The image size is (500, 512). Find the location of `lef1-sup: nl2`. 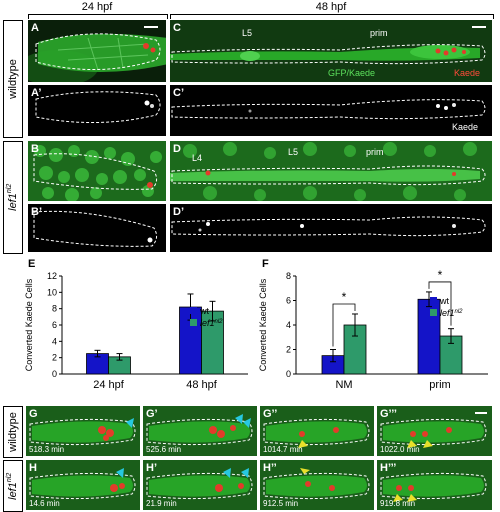

lef1-sup: nl2 is located at coordinates (10, 188).